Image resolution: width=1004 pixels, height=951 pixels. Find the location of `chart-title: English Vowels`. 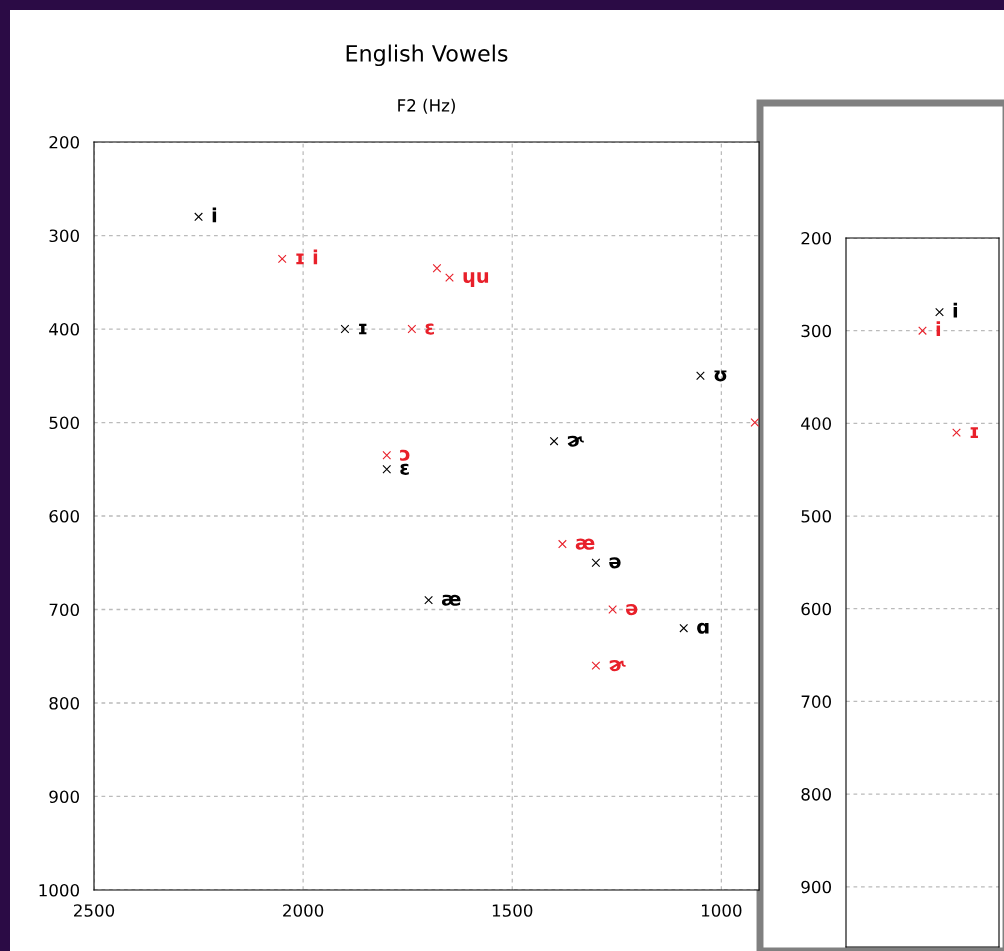

chart-title: English Vowels is located at coordinates (427, 55).